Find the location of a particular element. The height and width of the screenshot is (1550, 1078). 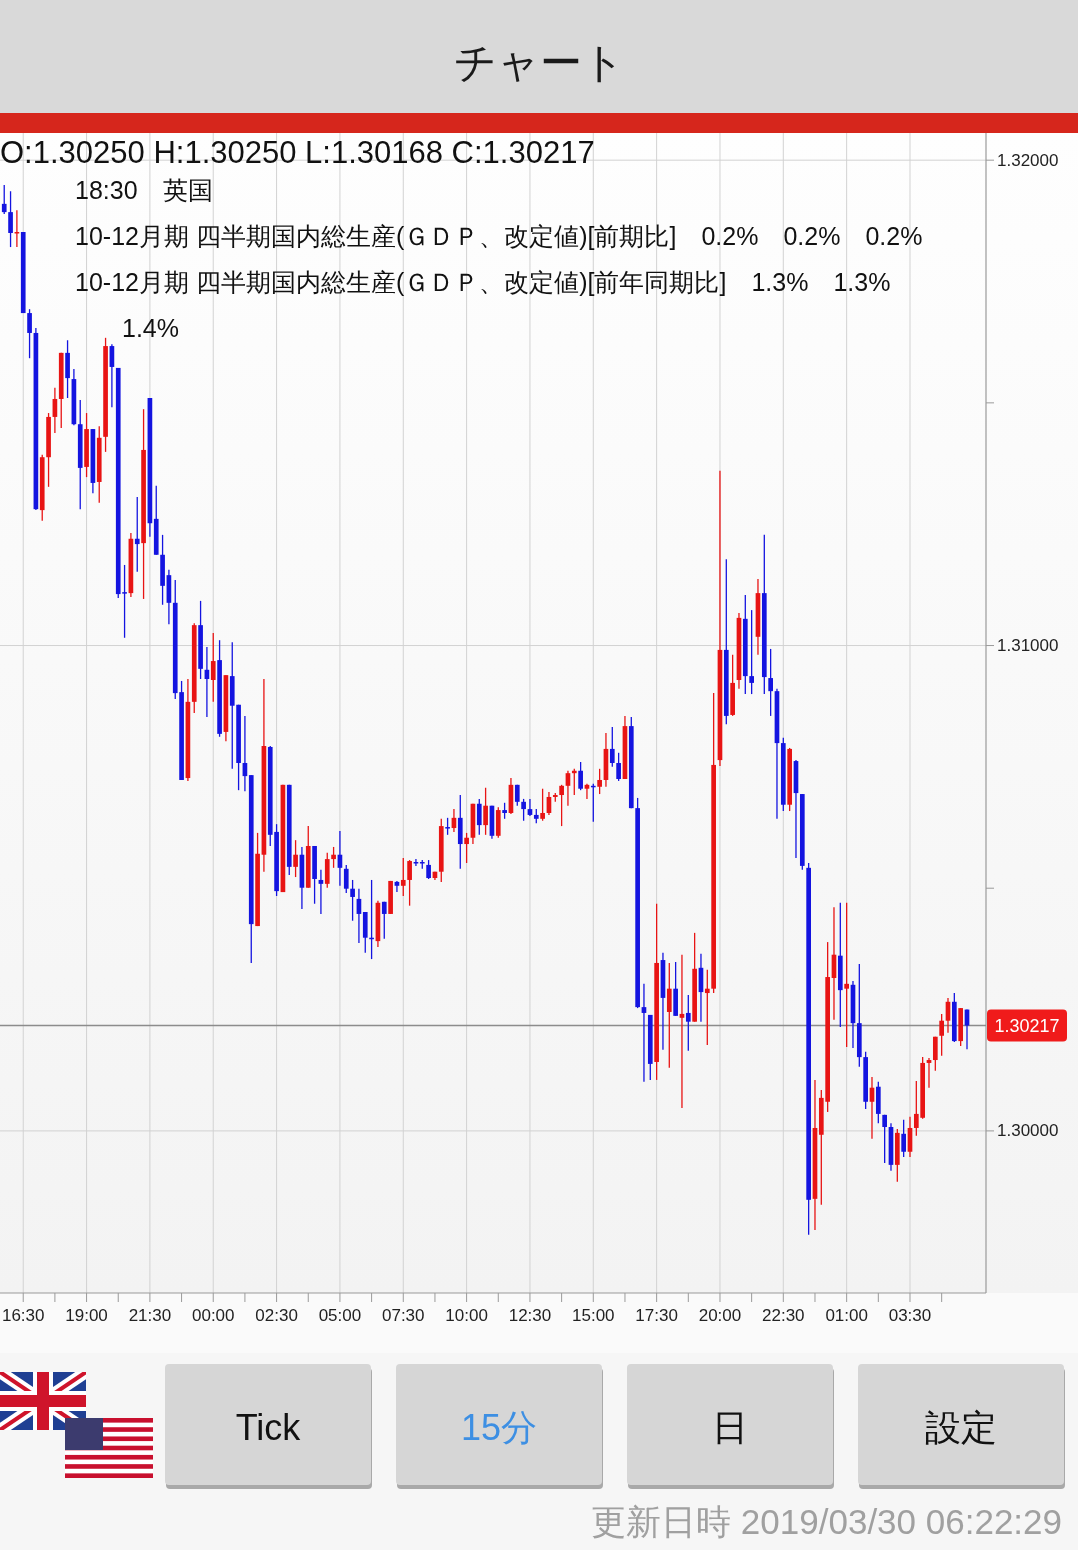

x-tick-label: 03:30 is located at coordinates (910, 1315).